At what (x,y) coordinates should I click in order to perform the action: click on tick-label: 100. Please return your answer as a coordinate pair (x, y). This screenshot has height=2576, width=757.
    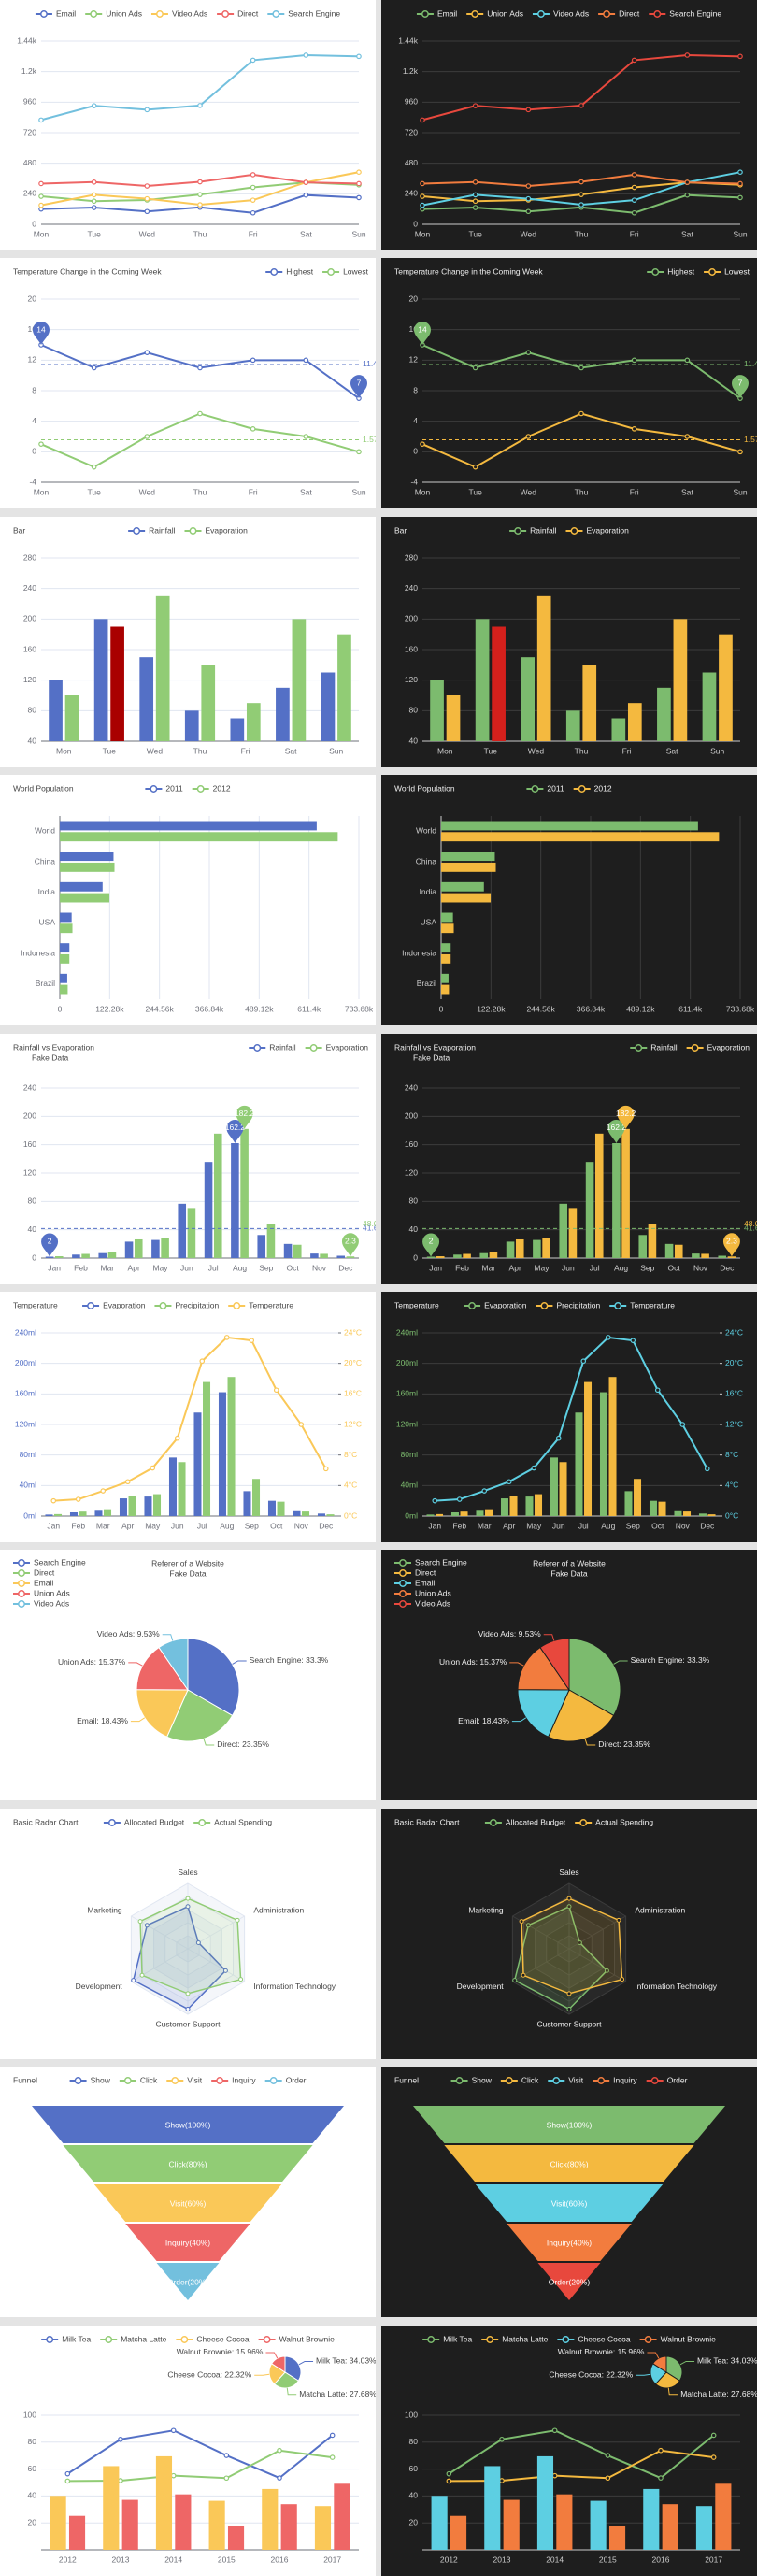
    Looking at the image, I should click on (29, 2414).